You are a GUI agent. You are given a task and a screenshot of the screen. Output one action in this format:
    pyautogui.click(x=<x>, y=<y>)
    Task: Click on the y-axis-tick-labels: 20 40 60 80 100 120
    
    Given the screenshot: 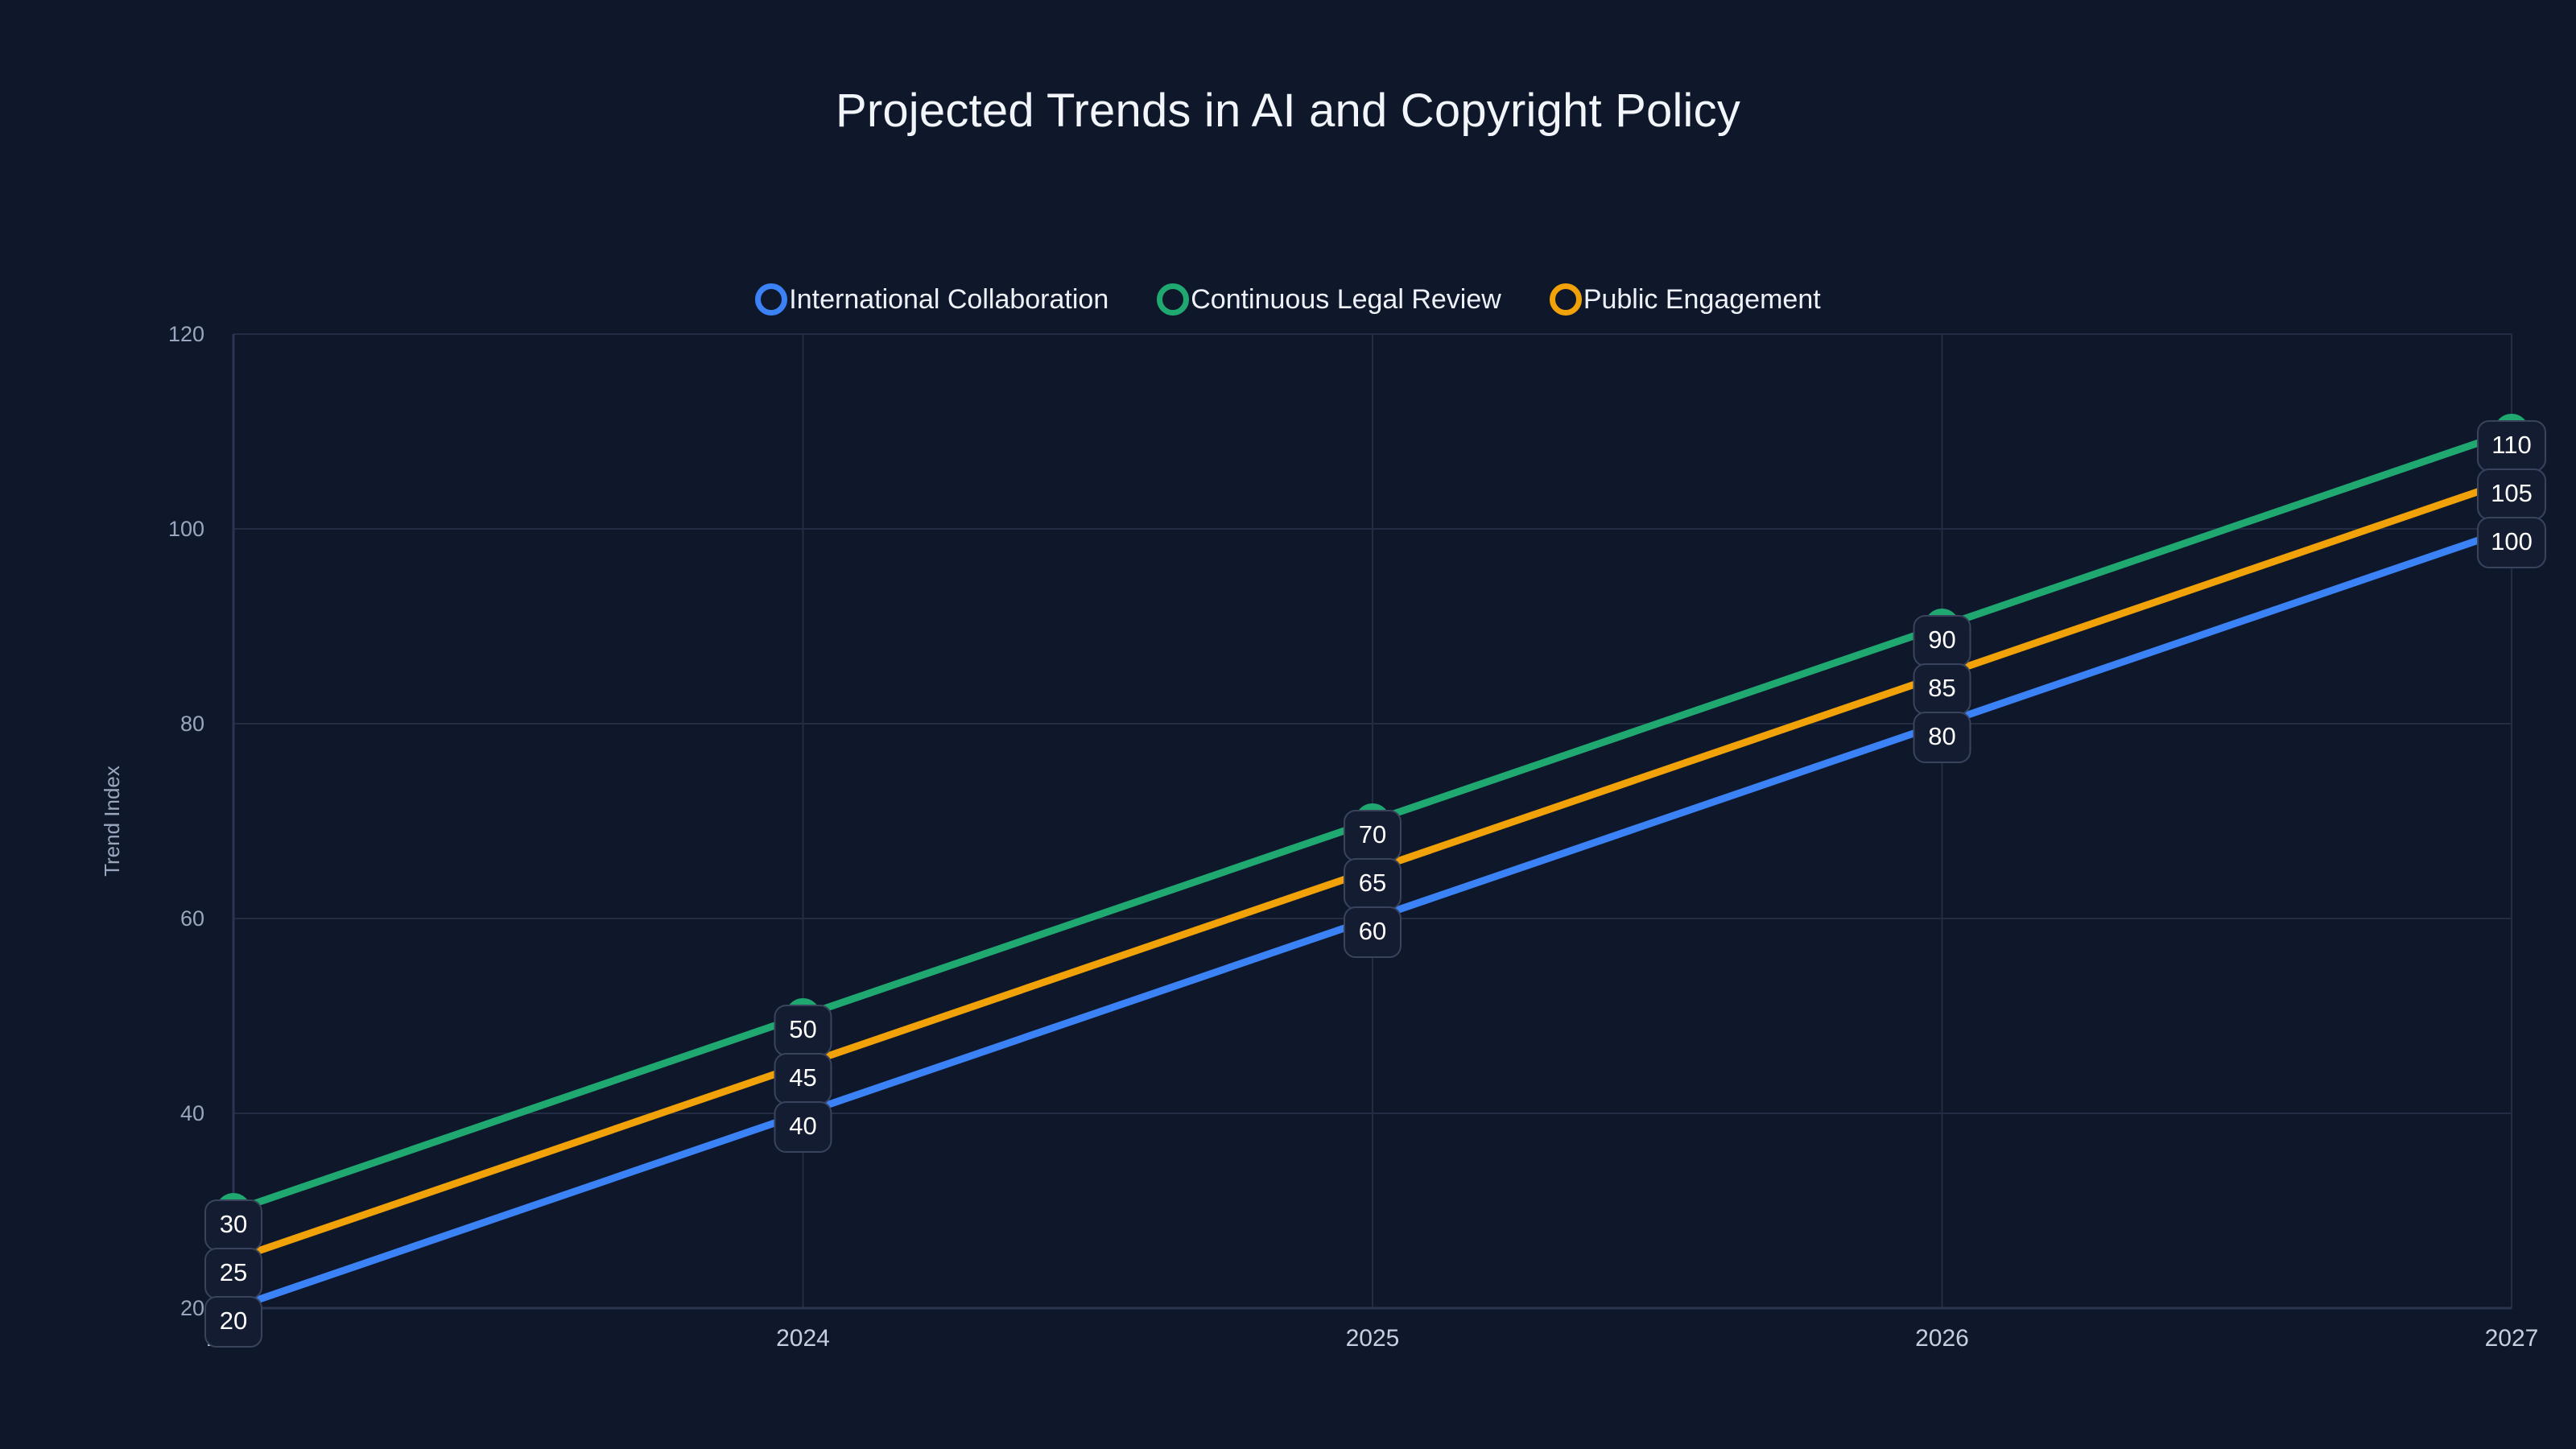 What is the action you would take?
    pyautogui.click(x=186, y=821)
    